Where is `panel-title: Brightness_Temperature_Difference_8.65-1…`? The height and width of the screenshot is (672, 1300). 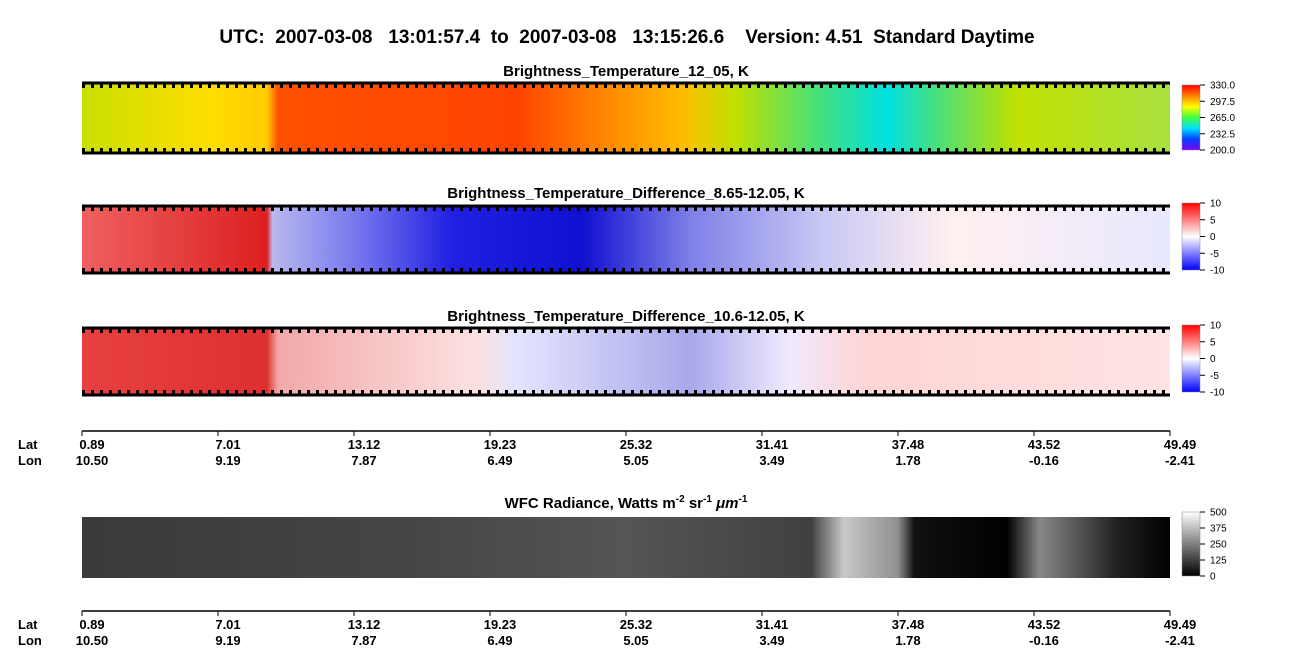
panel-title: Brightness_Temperature_Difference_8.65-1… is located at coordinates (626, 193).